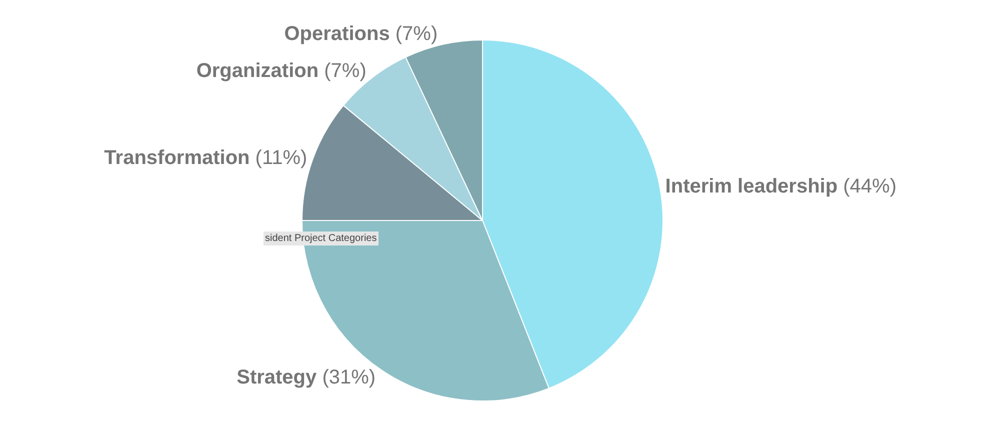 The width and height of the screenshot is (1000, 421). What do you see at coordinates (349, 377) in the screenshot?
I see `data-label: (31%)` at bounding box center [349, 377].